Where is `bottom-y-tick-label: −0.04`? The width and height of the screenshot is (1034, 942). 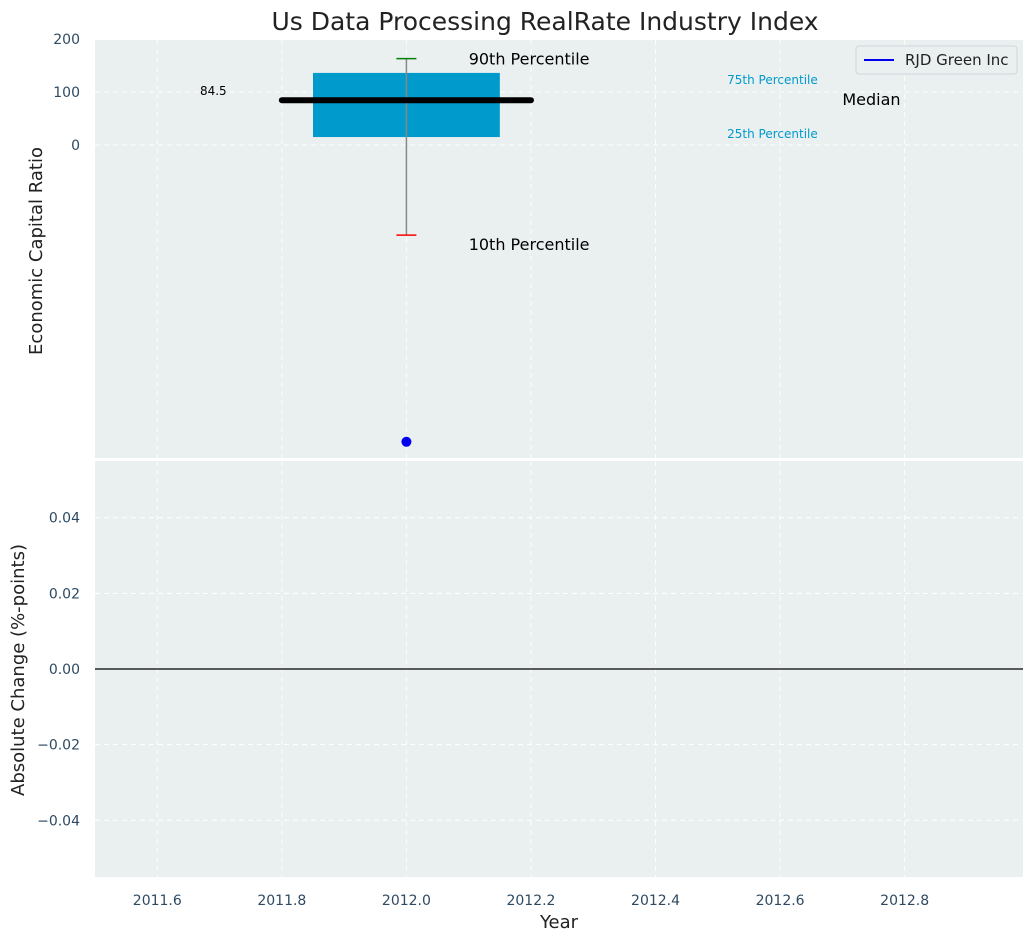
bottom-y-tick-label: −0.04 is located at coordinates (58, 821).